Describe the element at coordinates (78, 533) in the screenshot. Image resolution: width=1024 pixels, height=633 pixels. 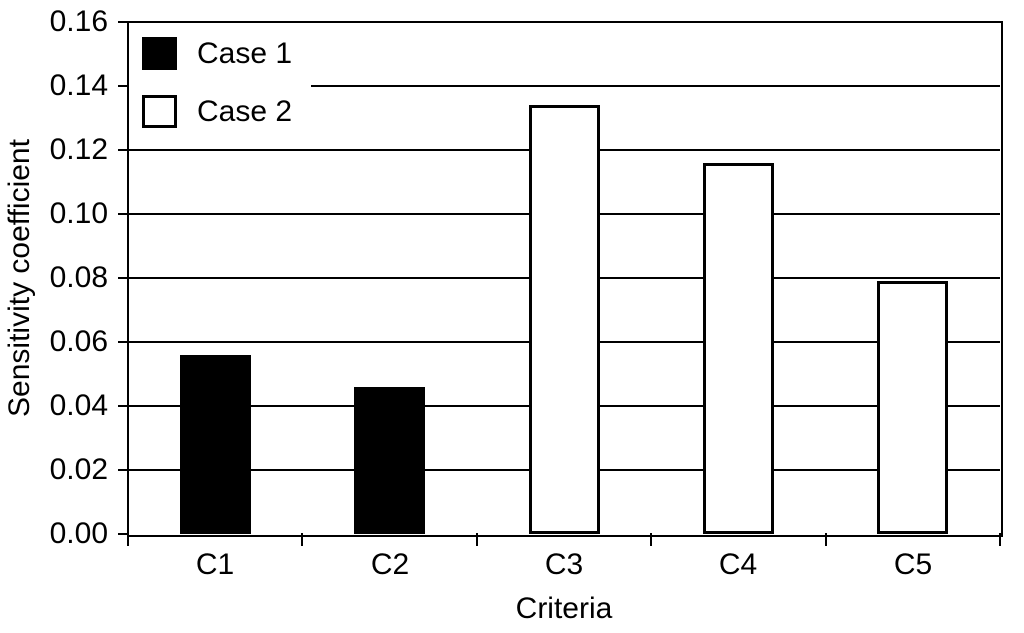
I see `y-tick-label: 0.00` at that location.